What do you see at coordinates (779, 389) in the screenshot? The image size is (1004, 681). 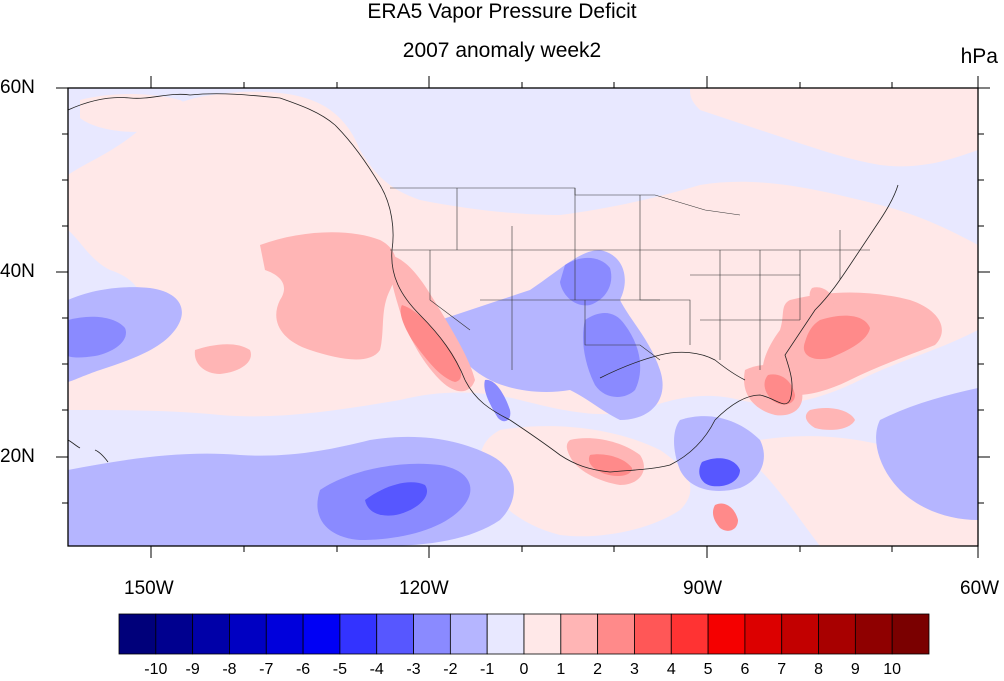 I see `field-pos-florida-core` at bounding box center [779, 389].